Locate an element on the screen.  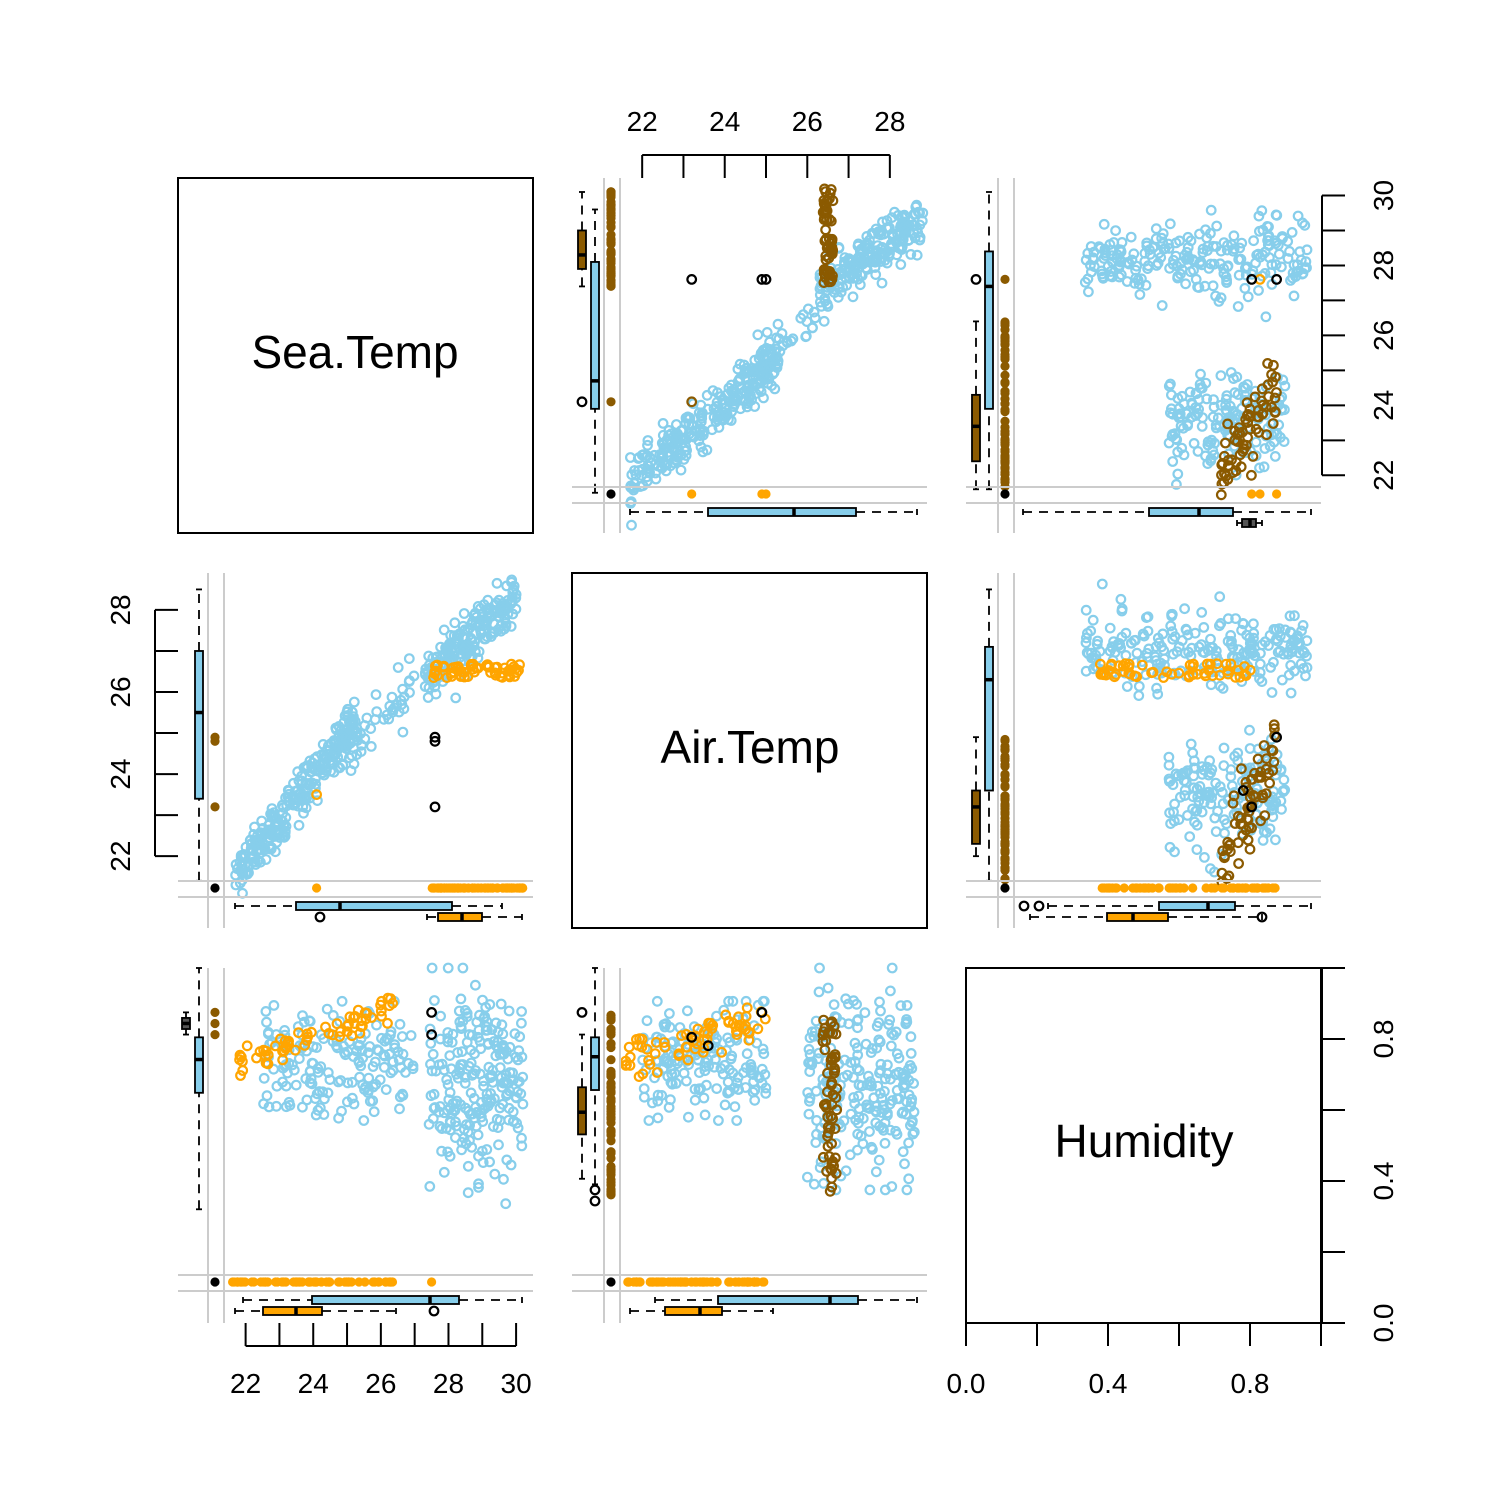
bottom-axis-tick-label: 22 is located at coordinates (245, 1383).